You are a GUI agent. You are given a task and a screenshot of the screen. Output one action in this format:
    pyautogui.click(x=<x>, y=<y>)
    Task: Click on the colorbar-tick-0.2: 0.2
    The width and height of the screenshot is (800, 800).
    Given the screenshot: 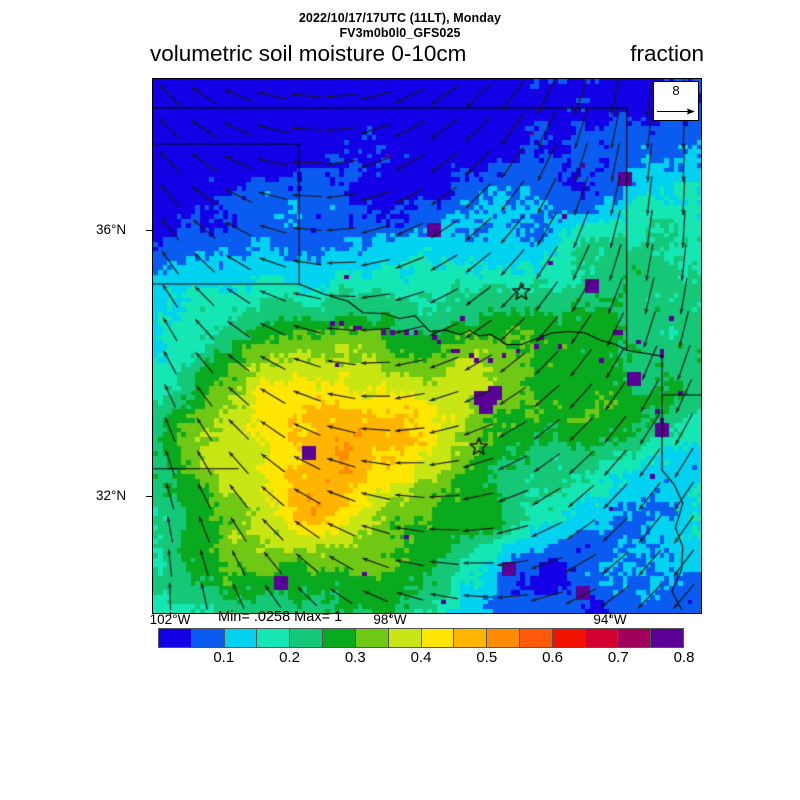 What is the action you would take?
    pyautogui.click(x=289, y=657)
    